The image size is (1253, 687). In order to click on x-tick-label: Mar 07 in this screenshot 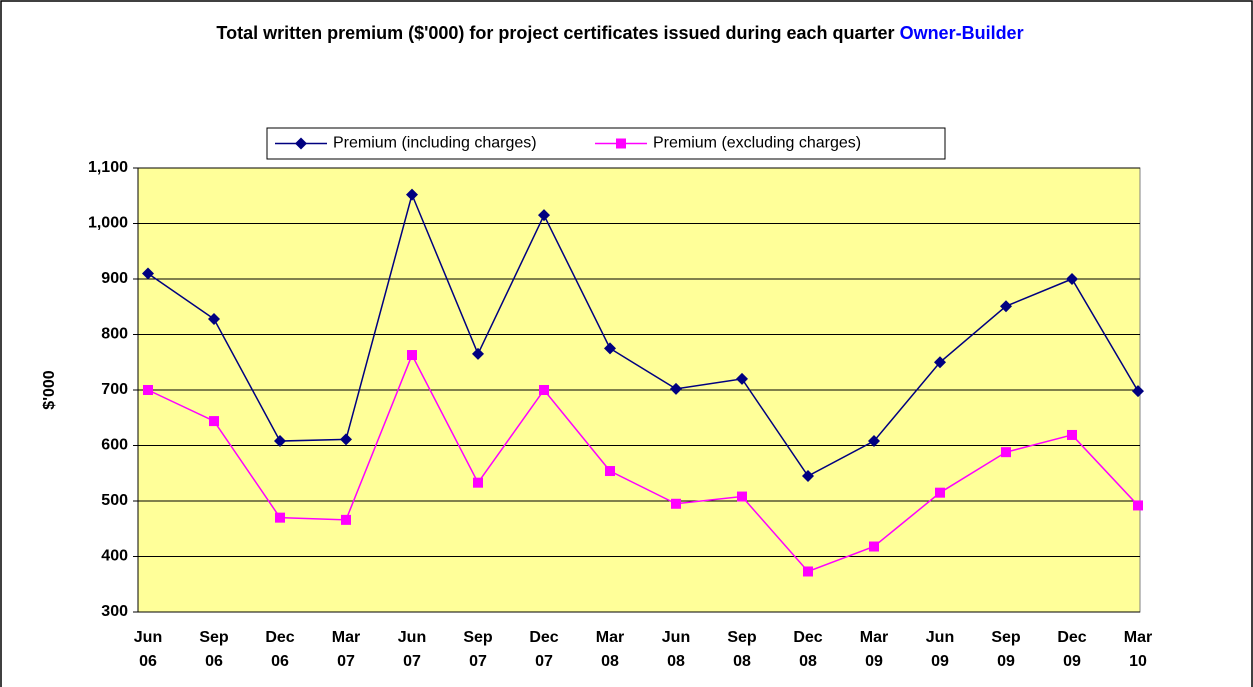, I will do `click(346, 649)`.